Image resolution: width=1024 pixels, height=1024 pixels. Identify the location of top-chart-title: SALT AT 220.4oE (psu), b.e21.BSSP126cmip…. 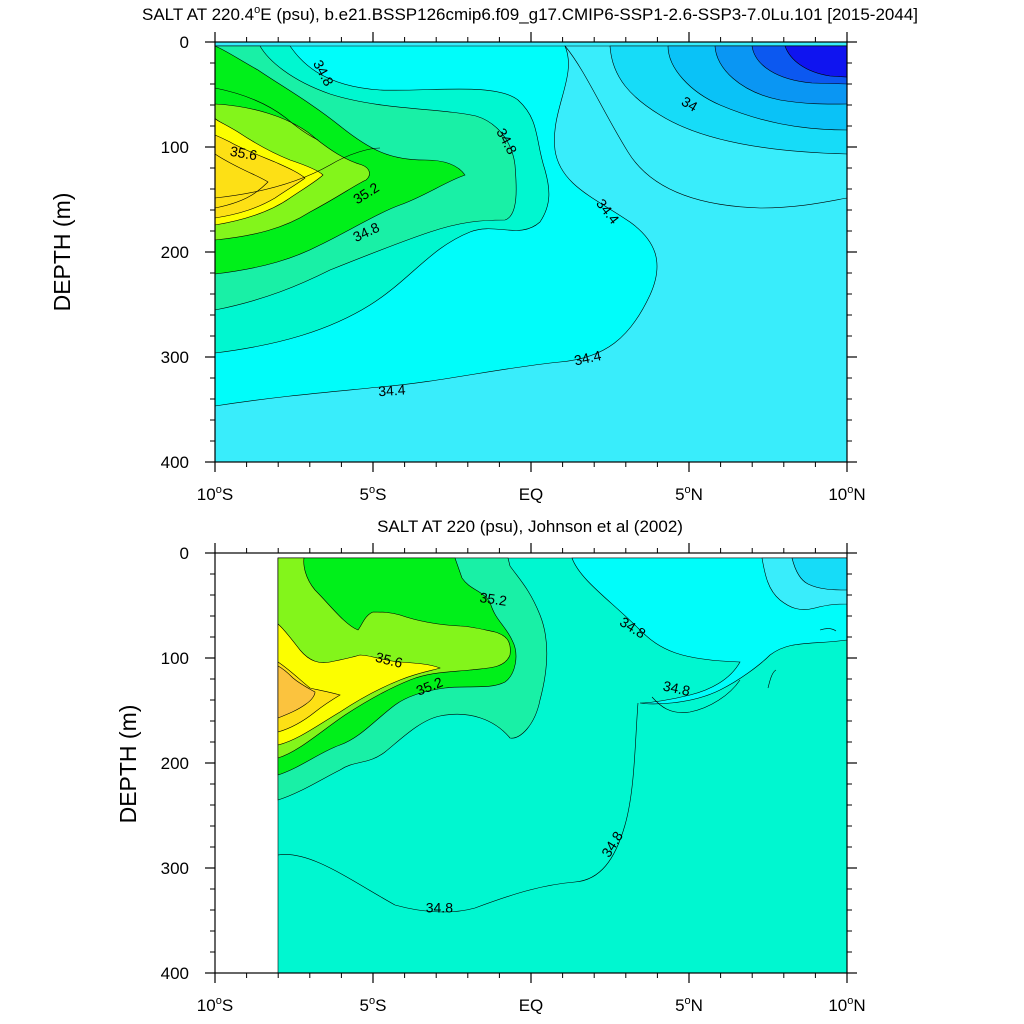
(530, 14).